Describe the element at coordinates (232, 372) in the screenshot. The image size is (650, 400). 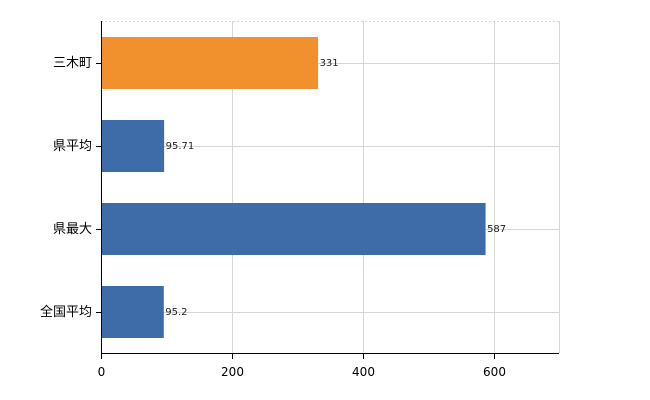
I see `x-tick-label-1: 200` at that location.